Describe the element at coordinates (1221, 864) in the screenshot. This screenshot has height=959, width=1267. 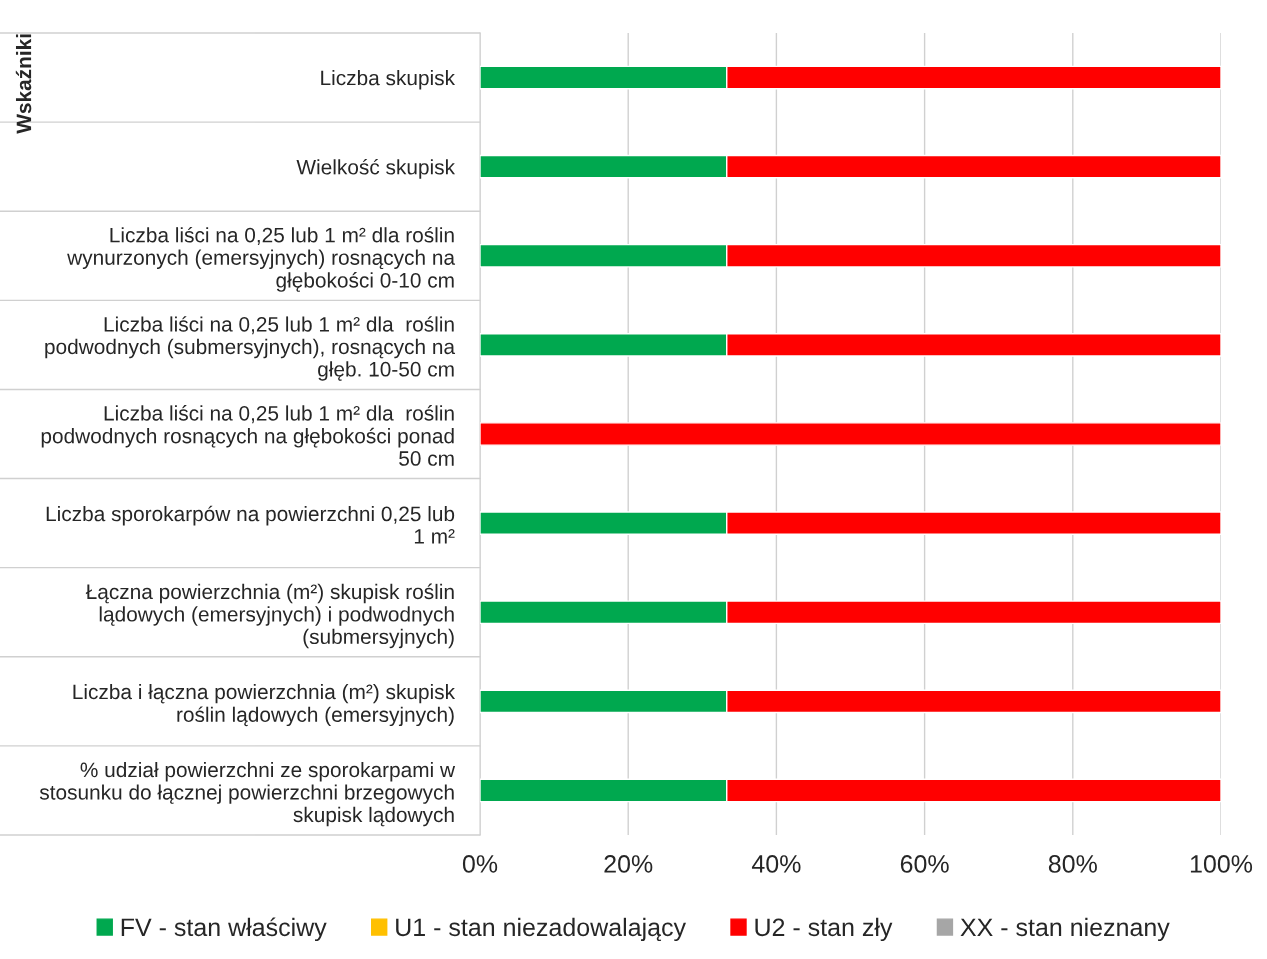
I see `x-tick-label: 100%` at that location.